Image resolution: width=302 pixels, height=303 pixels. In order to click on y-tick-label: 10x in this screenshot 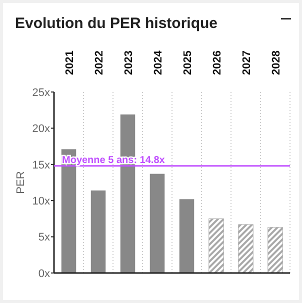, I will do `click(41, 201)`.